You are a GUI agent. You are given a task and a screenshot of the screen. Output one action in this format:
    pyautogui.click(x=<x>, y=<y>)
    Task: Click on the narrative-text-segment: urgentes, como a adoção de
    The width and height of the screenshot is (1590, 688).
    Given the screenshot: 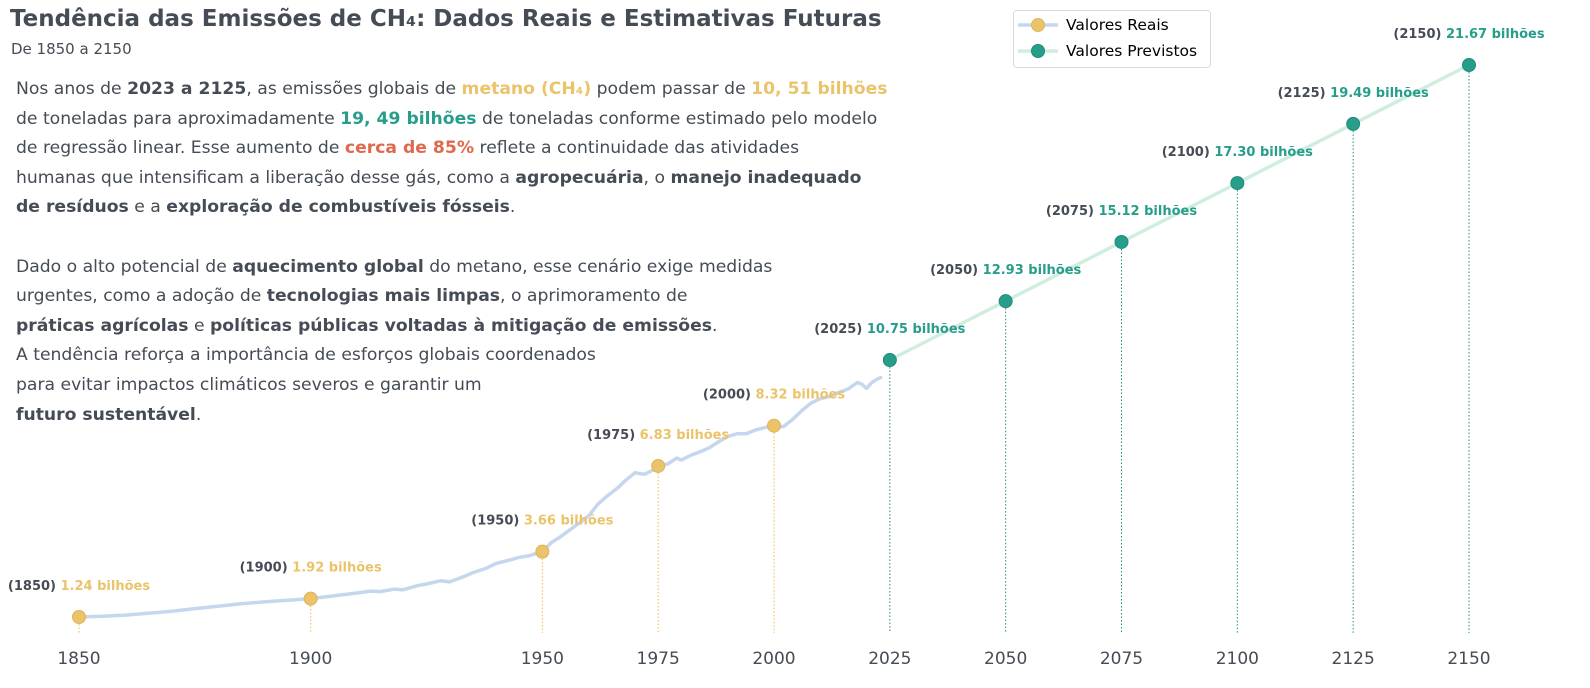 What is the action you would take?
    pyautogui.click(x=141, y=296)
    